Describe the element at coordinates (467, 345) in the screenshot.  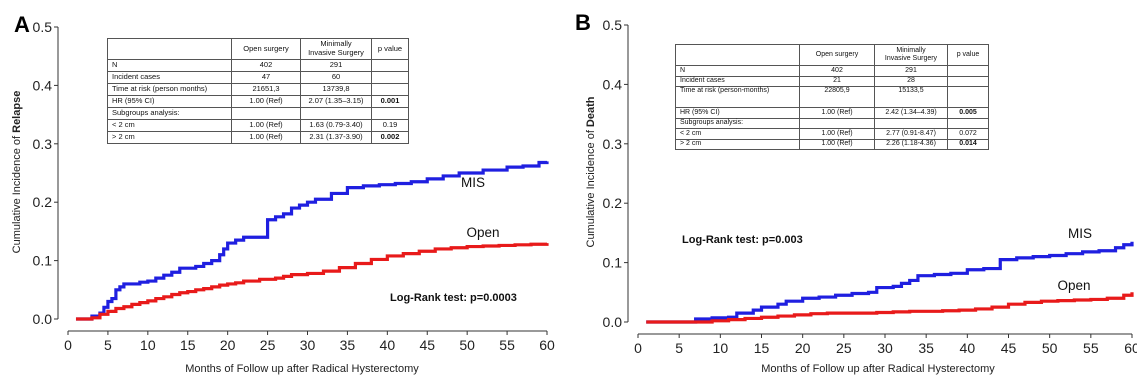
I see `x-tick-label: 50` at that location.